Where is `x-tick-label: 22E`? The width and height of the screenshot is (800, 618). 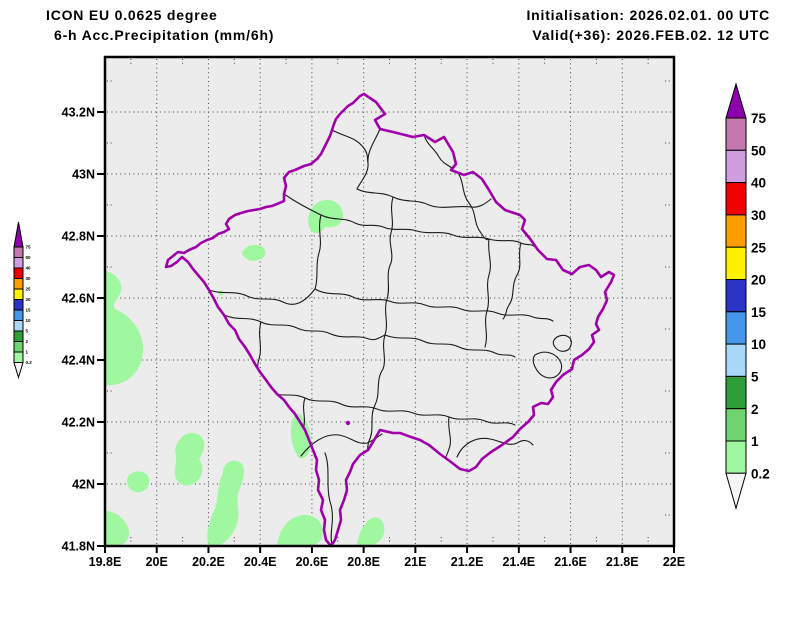
x-tick-label: 22E is located at coordinates (674, 562).